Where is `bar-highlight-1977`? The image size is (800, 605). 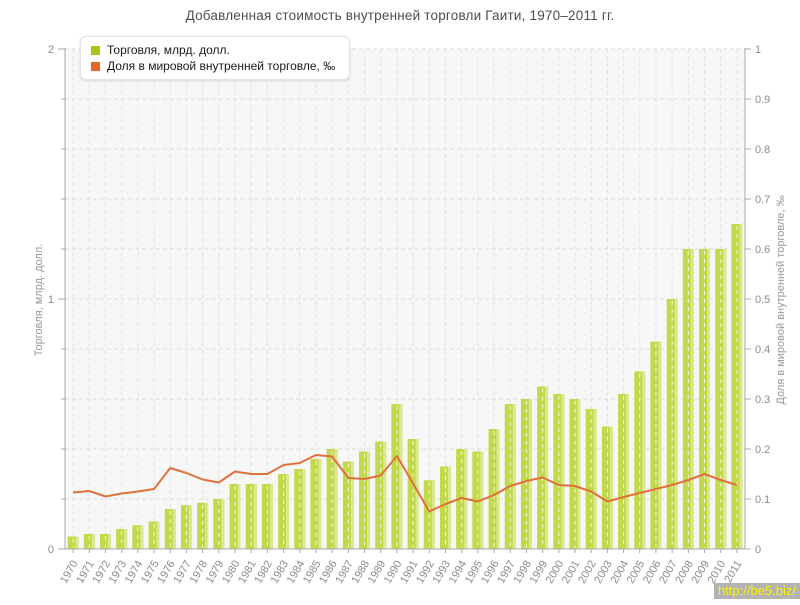 bar-highlight-1977 is located at coordinates (190, 527).